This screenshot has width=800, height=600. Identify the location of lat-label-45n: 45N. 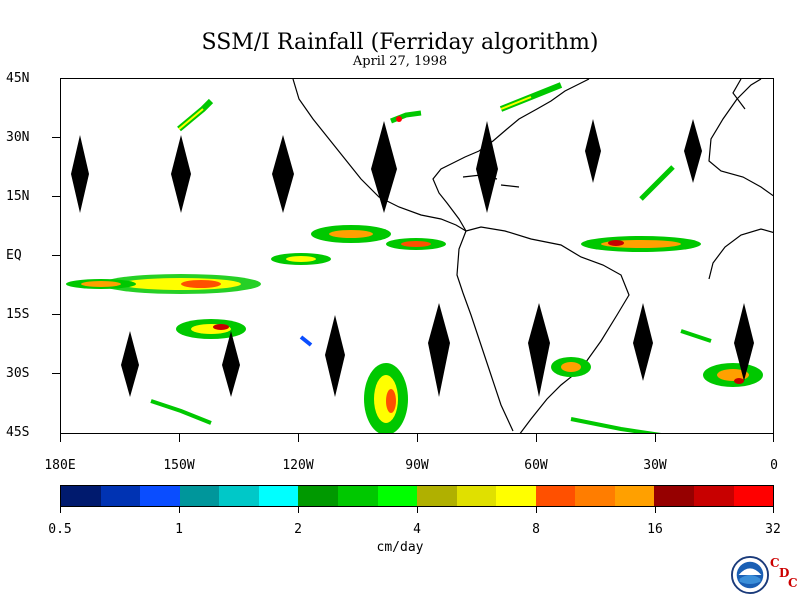
(18, 78).